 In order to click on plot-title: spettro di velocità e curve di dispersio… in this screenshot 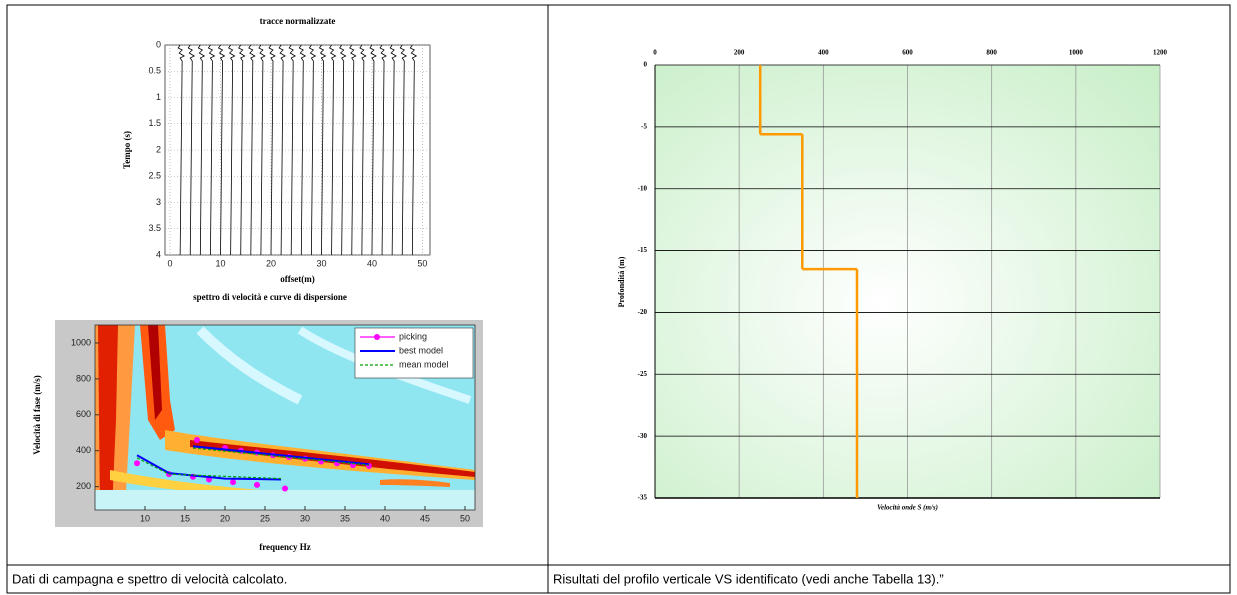, I will do `click(270, 297)`.